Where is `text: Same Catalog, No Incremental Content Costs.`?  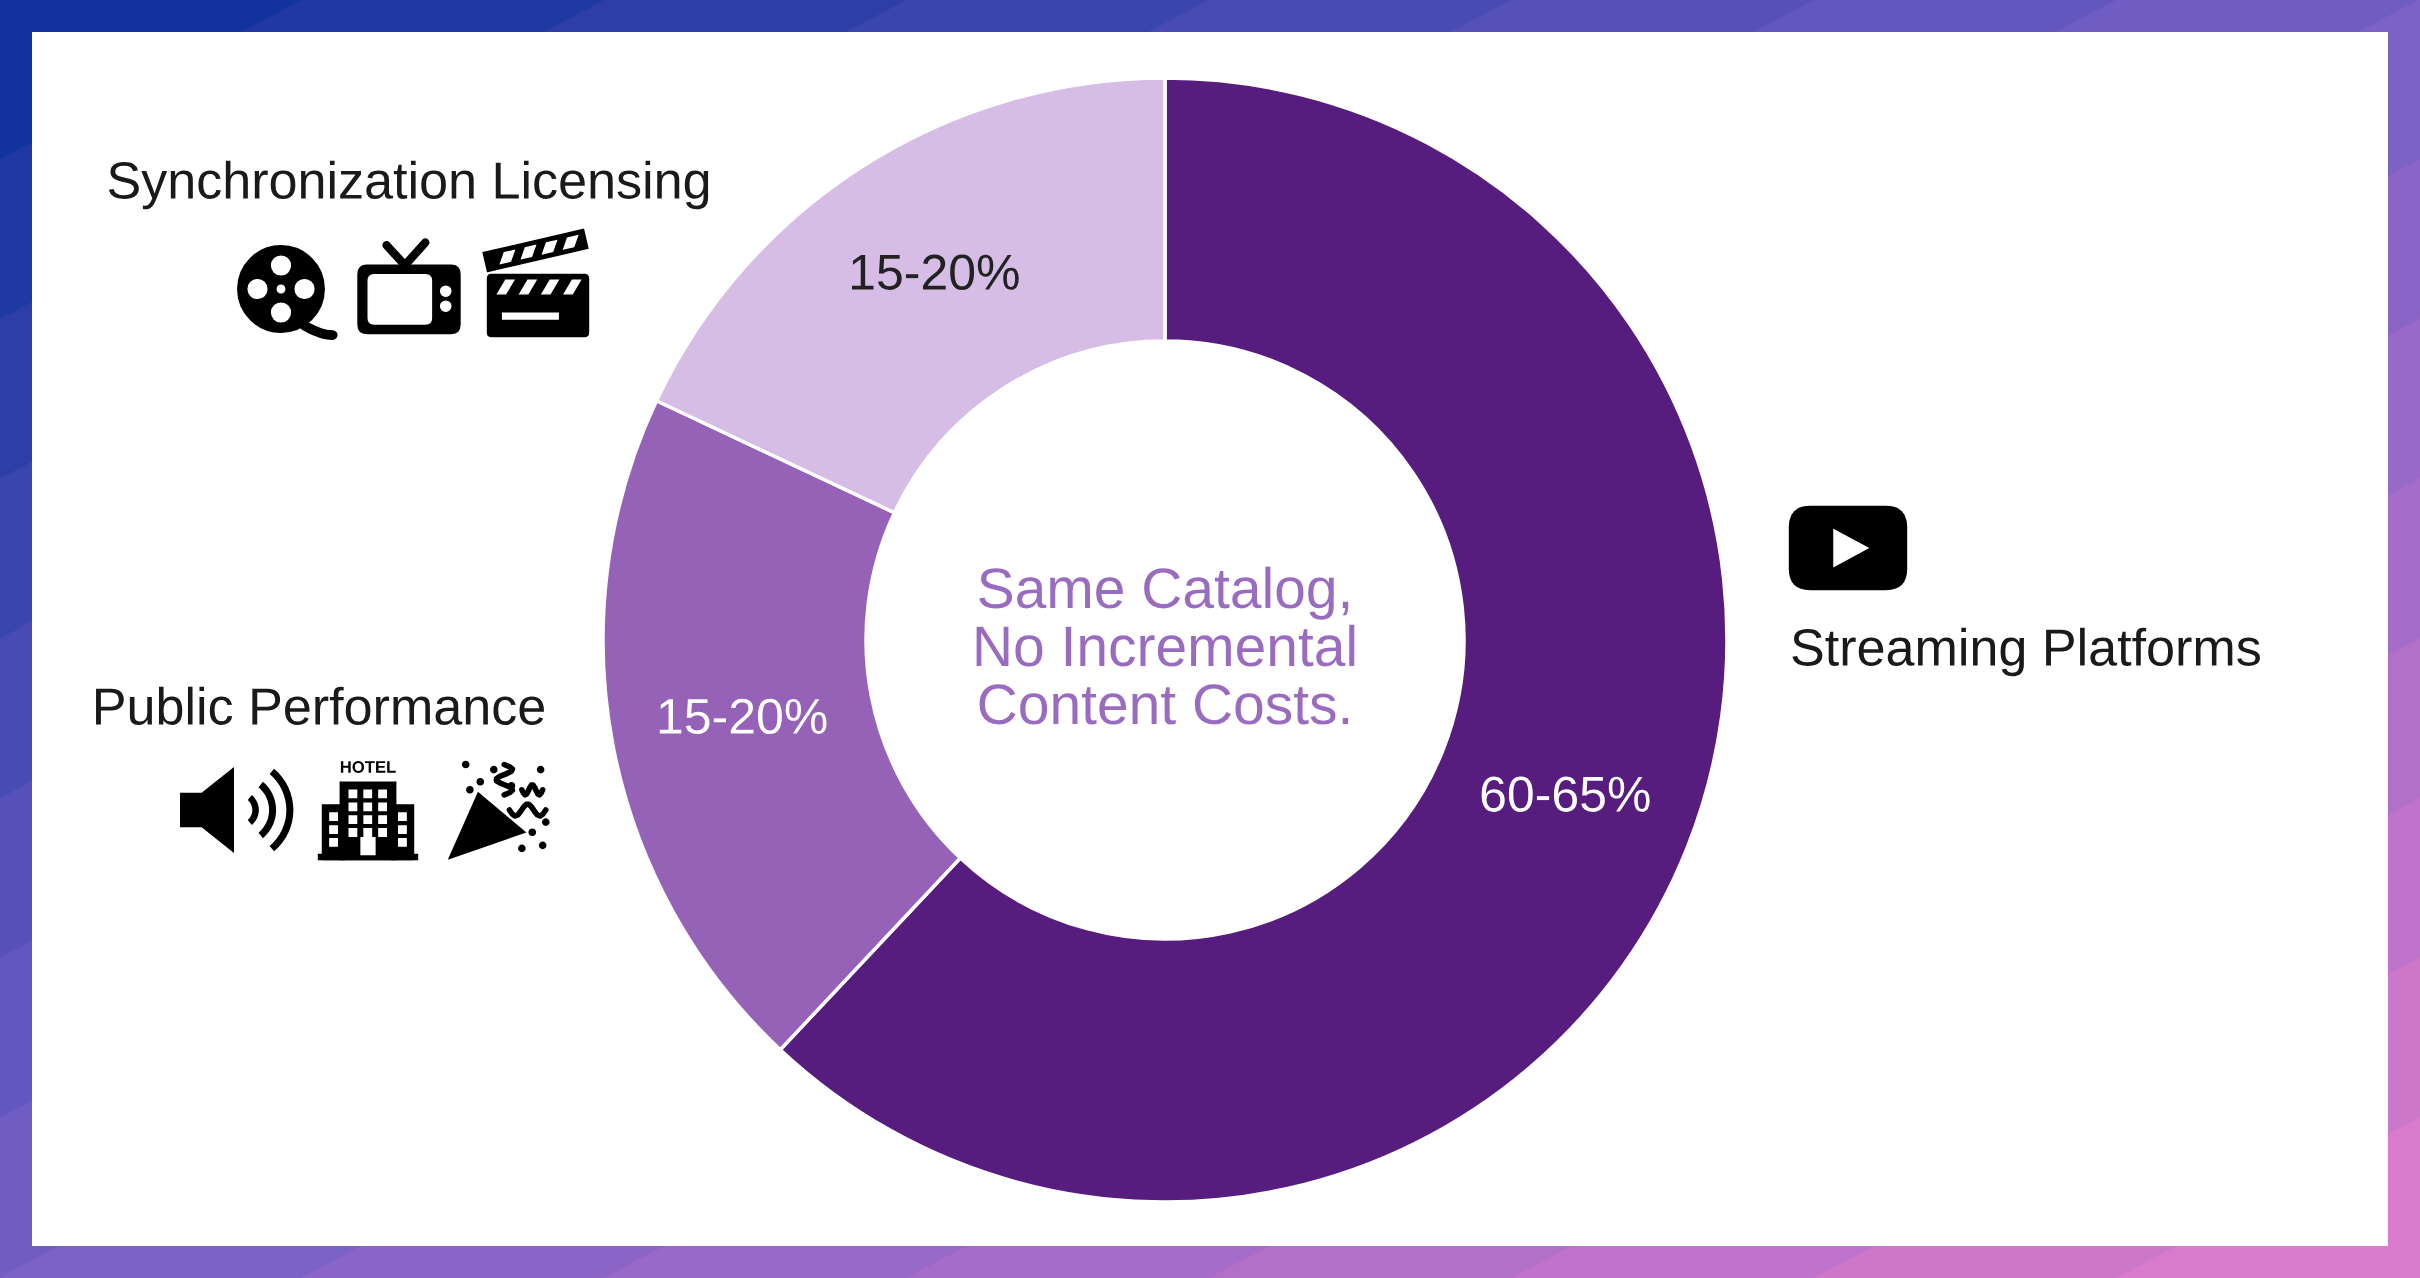
text: Same Catalog, No Incremental Content Costs. is located at coordinates (1165, 645).